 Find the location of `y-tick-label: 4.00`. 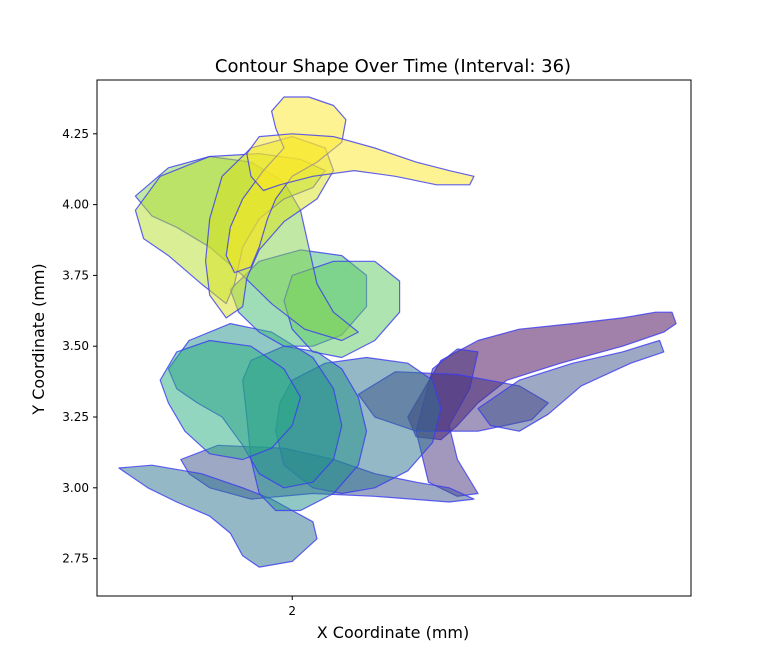

y-tick-label: 4.00 is located at coordinates (75, 205).